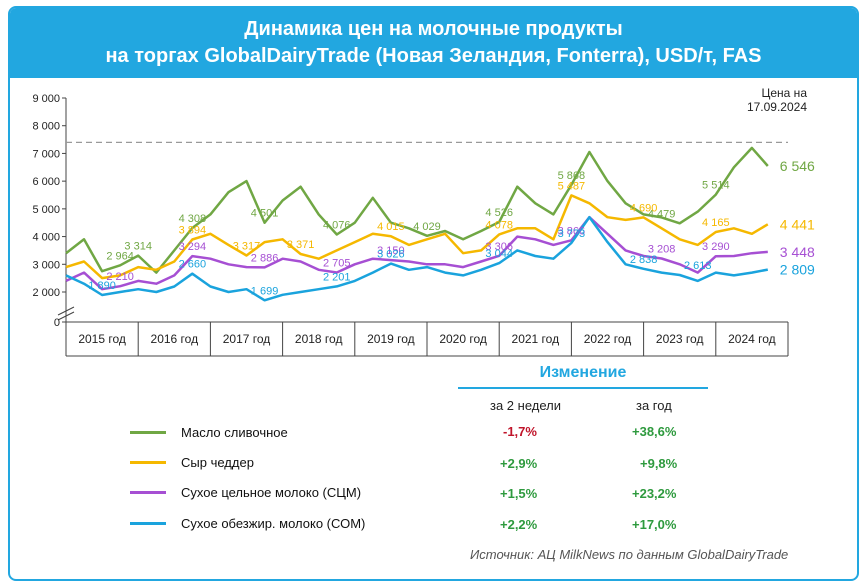 The height and width of the screenshot is (587, 867). I want to click on data-label: 4 076, so click(337, 225).